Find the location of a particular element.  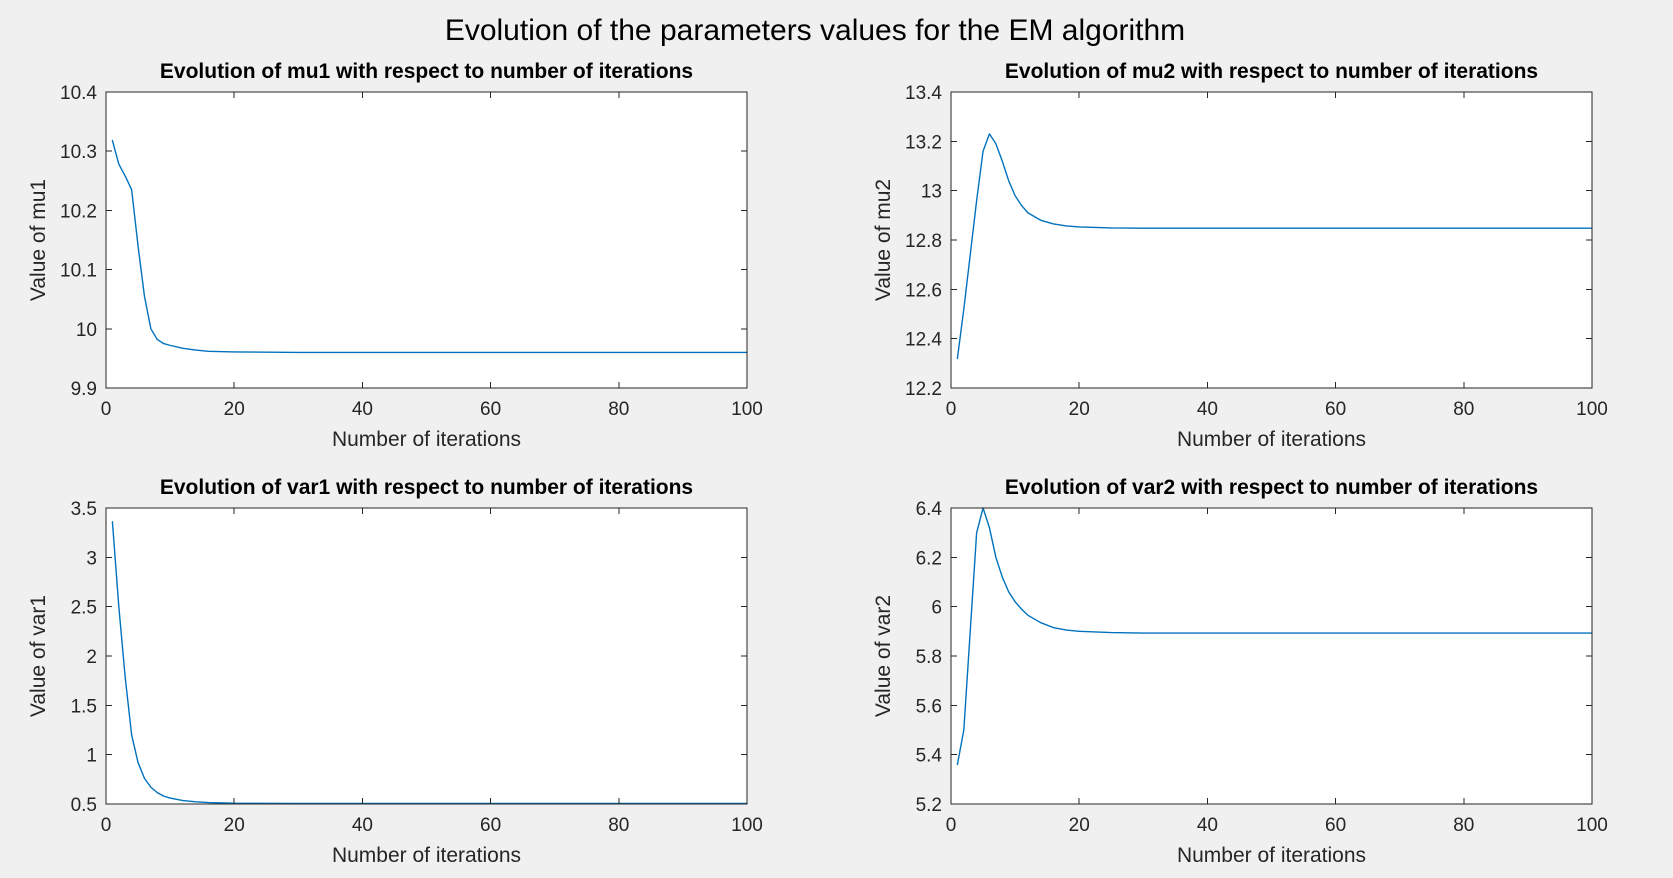

y-tick-label: 0.5 is located at coordinates (84, 805).